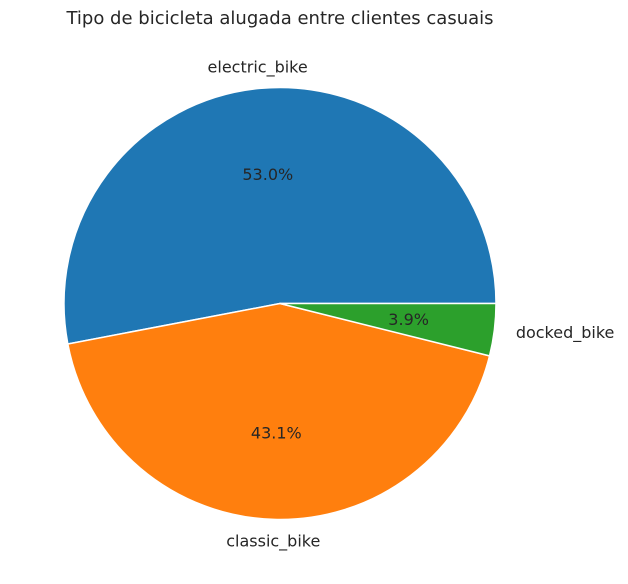 The image size is (628, 584). I want to click on category-label-docked-bike: docked_bike, so click(565, 333).